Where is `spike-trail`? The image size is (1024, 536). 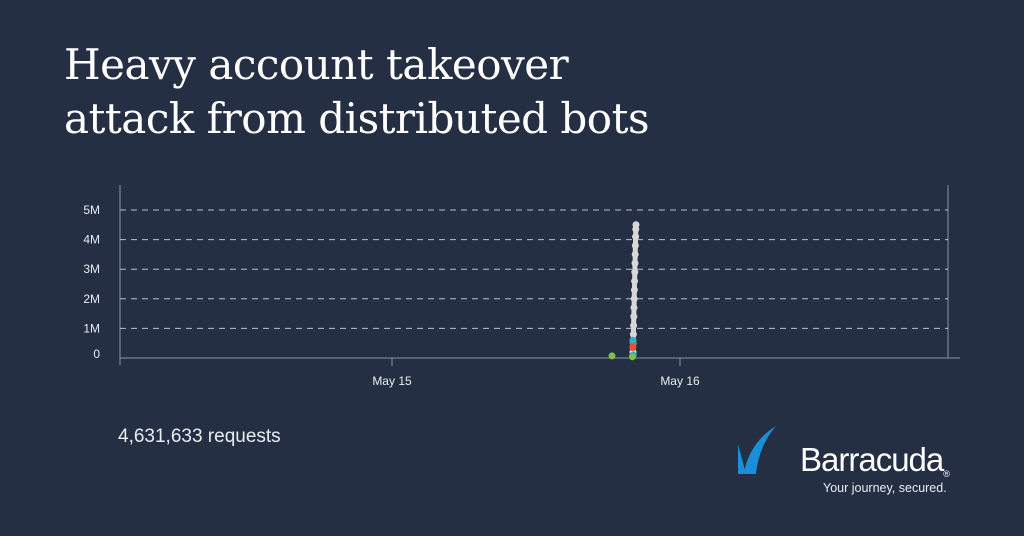
spike-trail is located at coordinates (634, 288).